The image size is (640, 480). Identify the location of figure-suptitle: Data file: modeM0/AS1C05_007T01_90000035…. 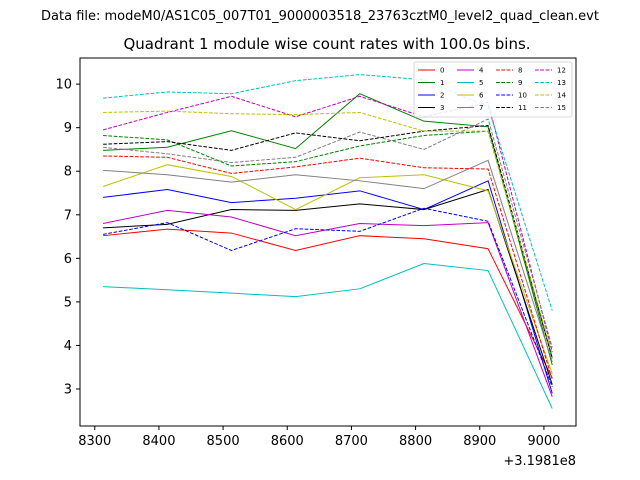
(320, 16).